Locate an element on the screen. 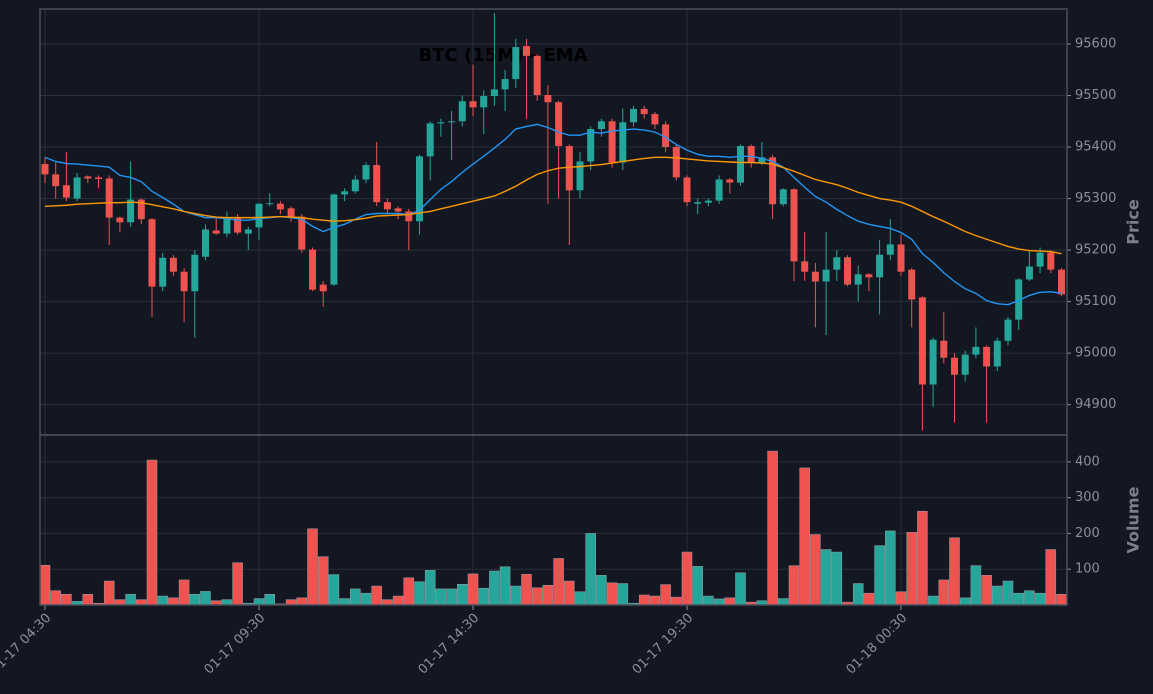  chart-title: BTC (15M) - EMA is located at coordinates (502, 55).